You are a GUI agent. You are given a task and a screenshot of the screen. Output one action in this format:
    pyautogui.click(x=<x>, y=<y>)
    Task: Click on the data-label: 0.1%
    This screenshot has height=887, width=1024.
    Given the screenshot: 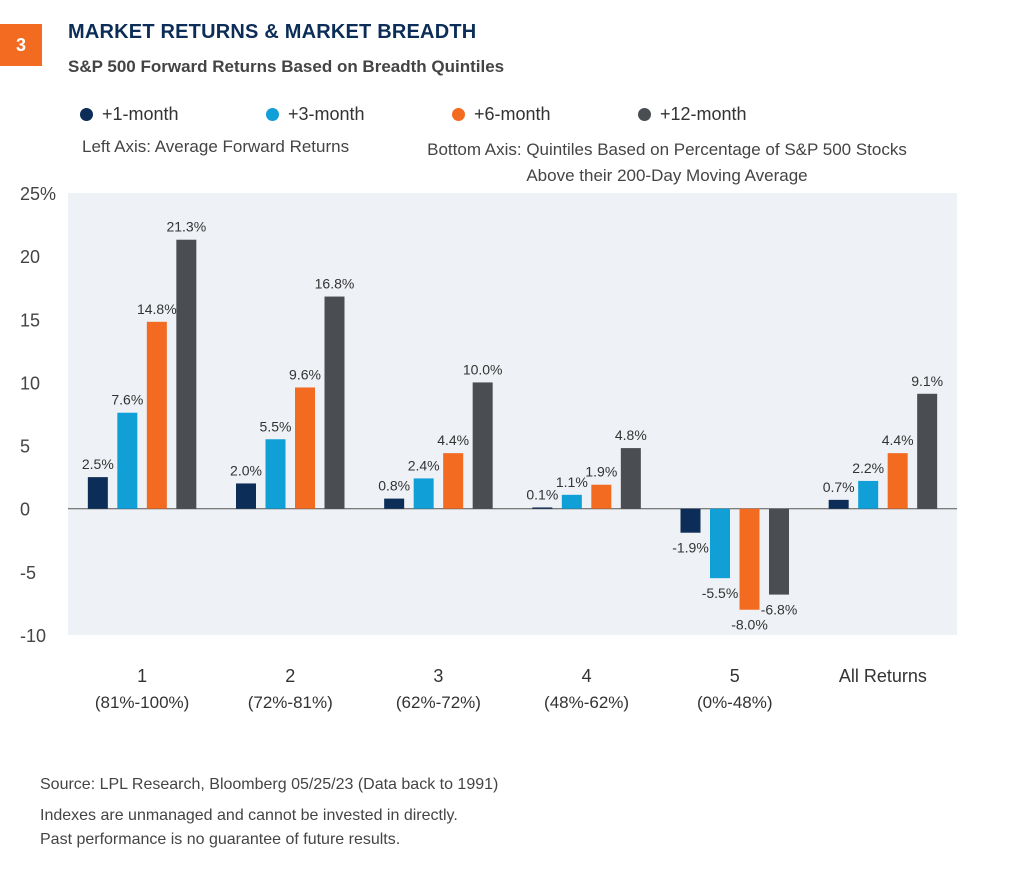 What is the action you would take?
    pyautogui.click(x=542, y=494)
    